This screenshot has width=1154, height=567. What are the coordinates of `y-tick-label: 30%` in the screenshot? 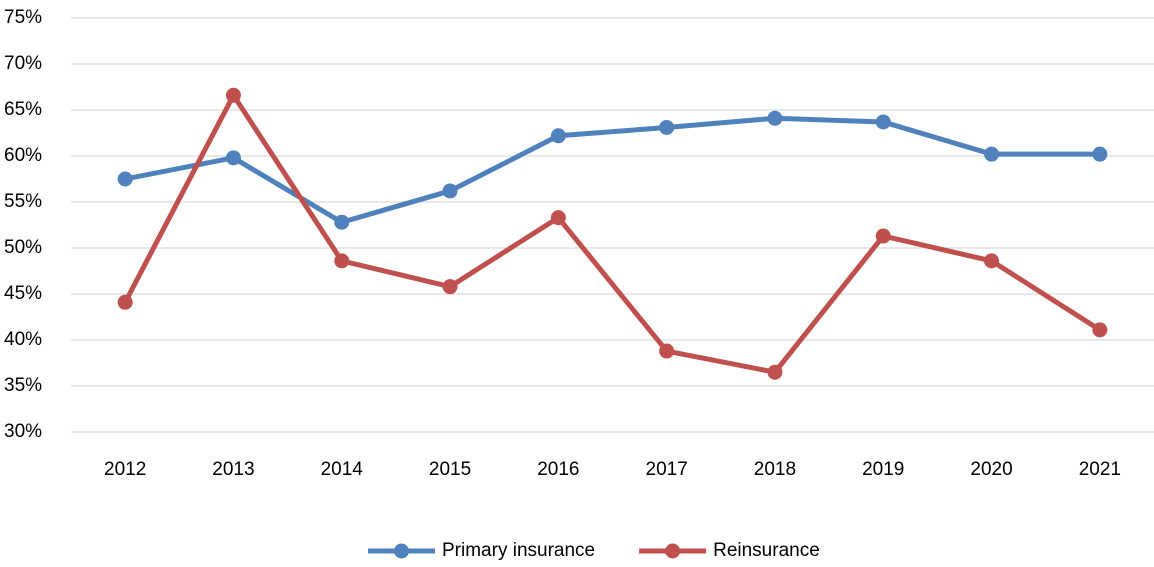 It's located at (23, 431).